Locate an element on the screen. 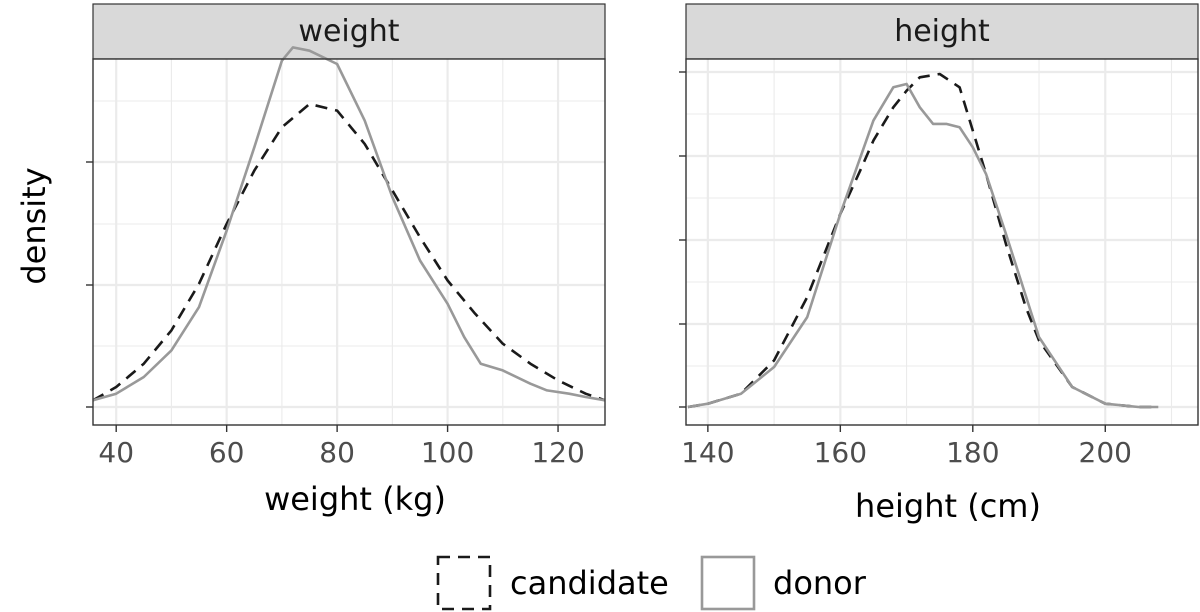 The height and width of the screenshot is (612, 1200). y-axis-ticks-height is located at coordinates (682, 239).